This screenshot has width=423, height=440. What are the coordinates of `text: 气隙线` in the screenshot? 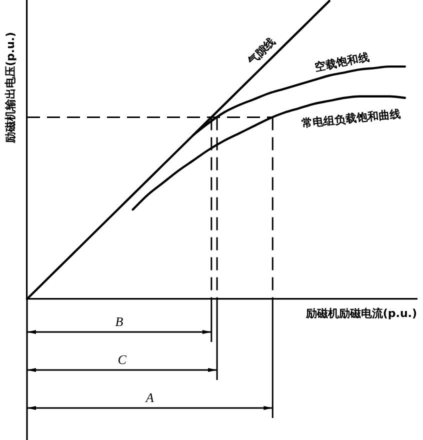 It's located at (261, 51).